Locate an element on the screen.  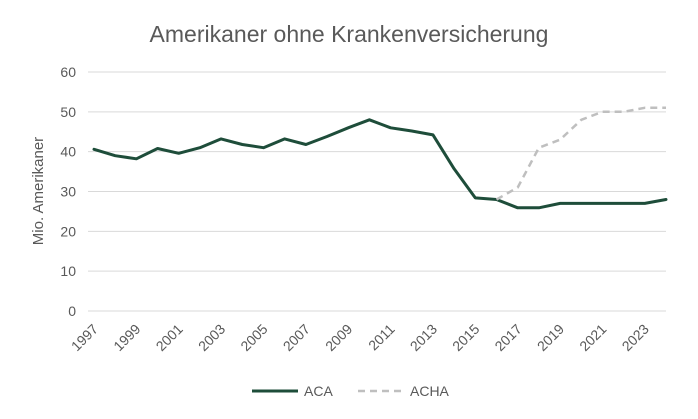
legend: ACA ACHA is located at coordinates (351, 391).